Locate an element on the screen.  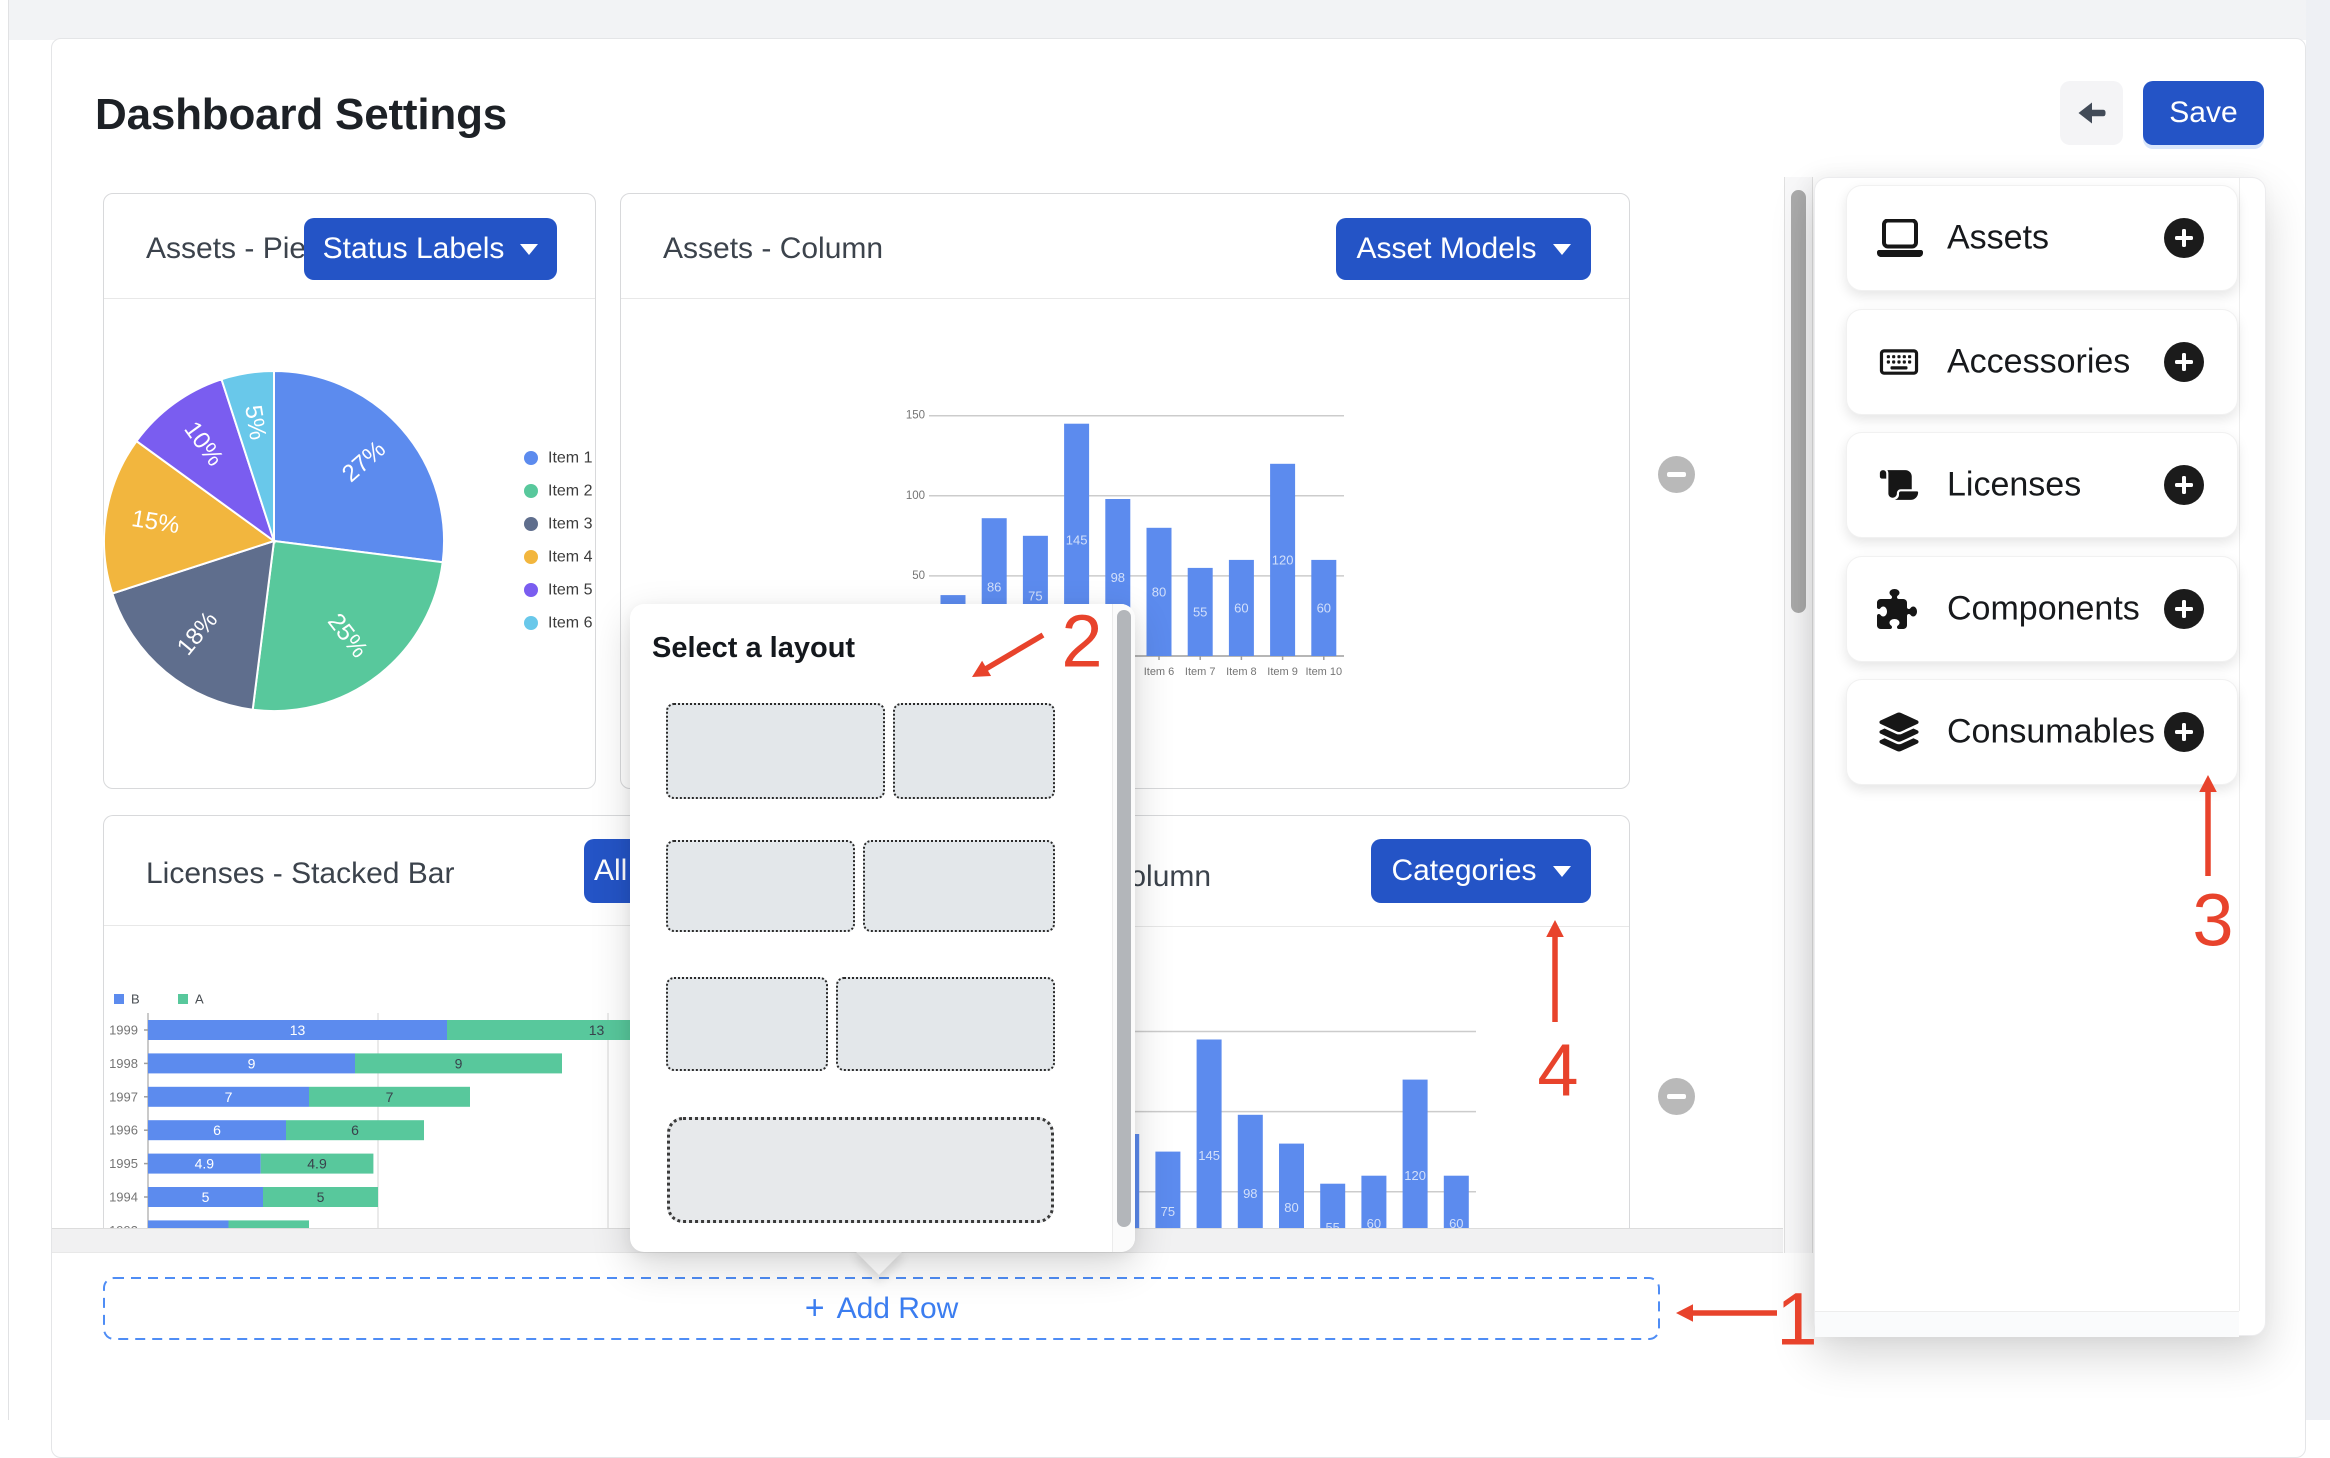
svg-text: B is located at coordinates (135, 999).